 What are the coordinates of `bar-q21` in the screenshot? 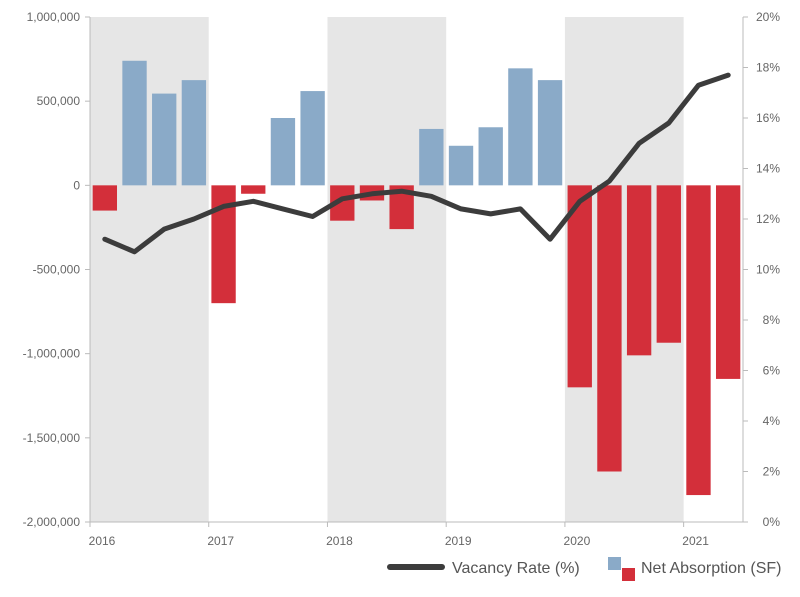 It's located at (698, 340).